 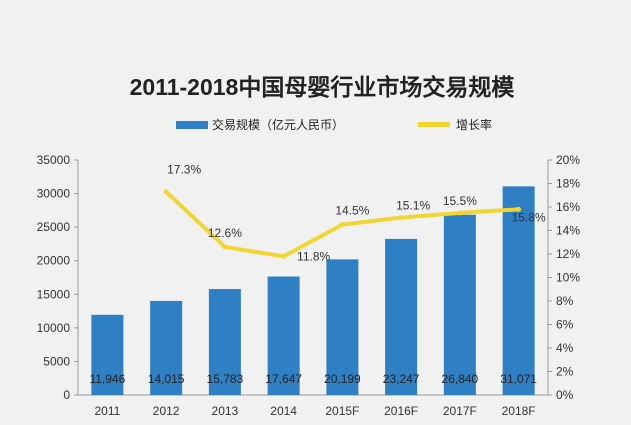 I want to click on bar-value-label: 17,647, so click(x=283, y=379).